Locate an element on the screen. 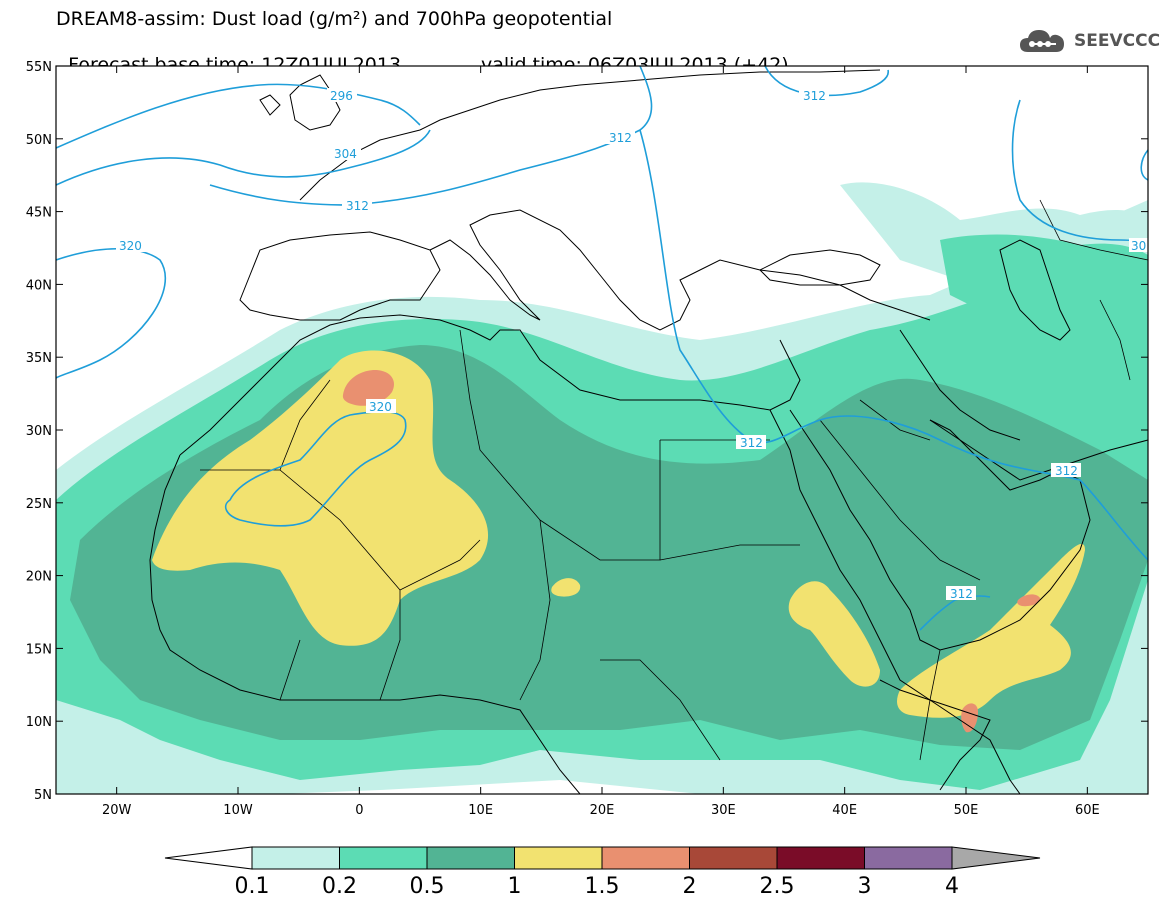 This screenshot has height=907, width=1165. dust-band-1.5-somalia is located at coordinates (969, 718).